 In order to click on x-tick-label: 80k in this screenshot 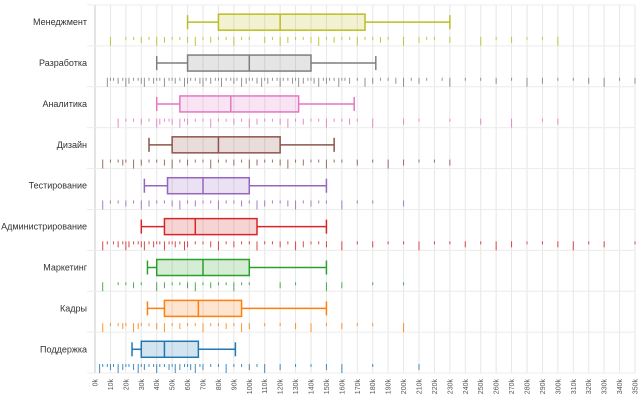, I will do `click(219, 385)`.